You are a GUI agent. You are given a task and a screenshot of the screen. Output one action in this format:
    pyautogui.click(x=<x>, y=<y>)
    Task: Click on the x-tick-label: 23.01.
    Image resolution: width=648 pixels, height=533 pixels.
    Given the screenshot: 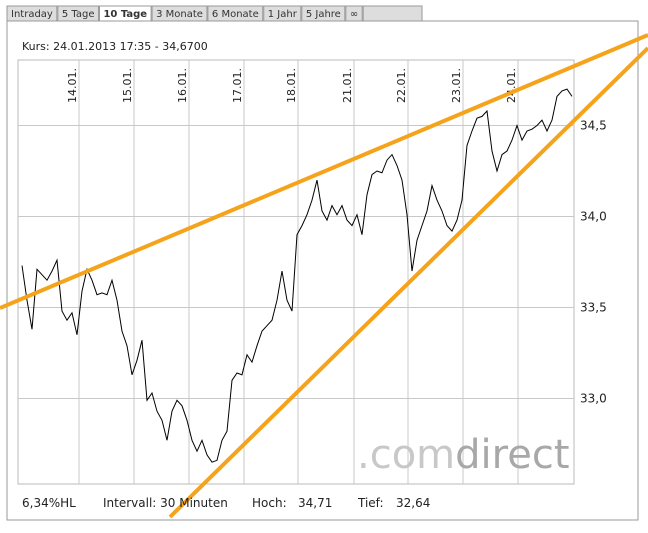 What is the action you would take?
    pyautogui.click(x=456, y=85)
    